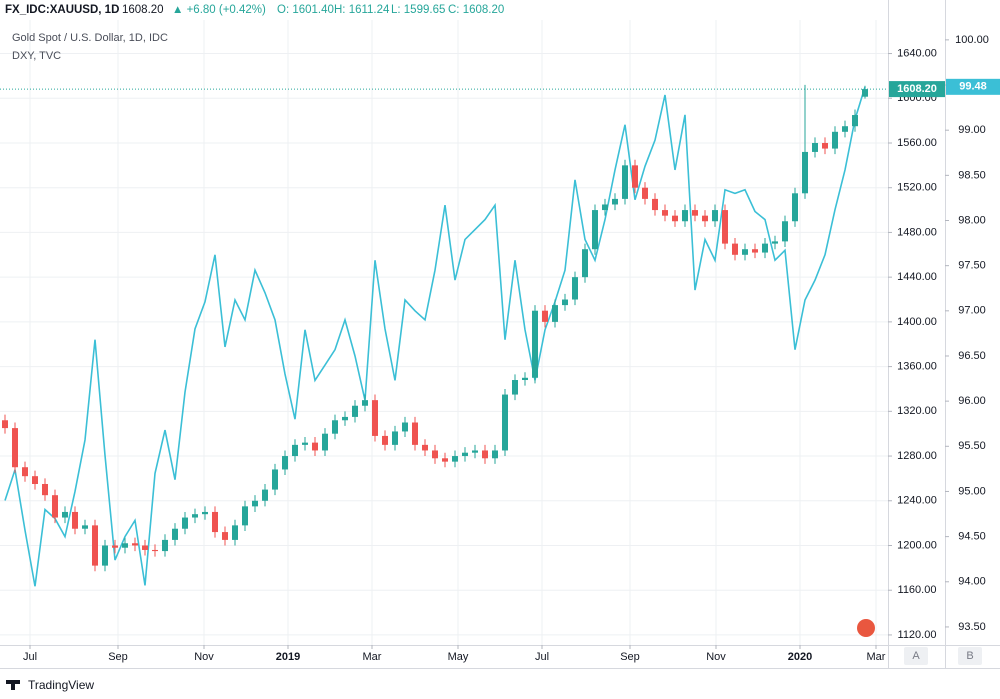  Describe the element at coordinates (917, 590) in the screenshot. I see `y-tick-label: 1160.00` at that location.